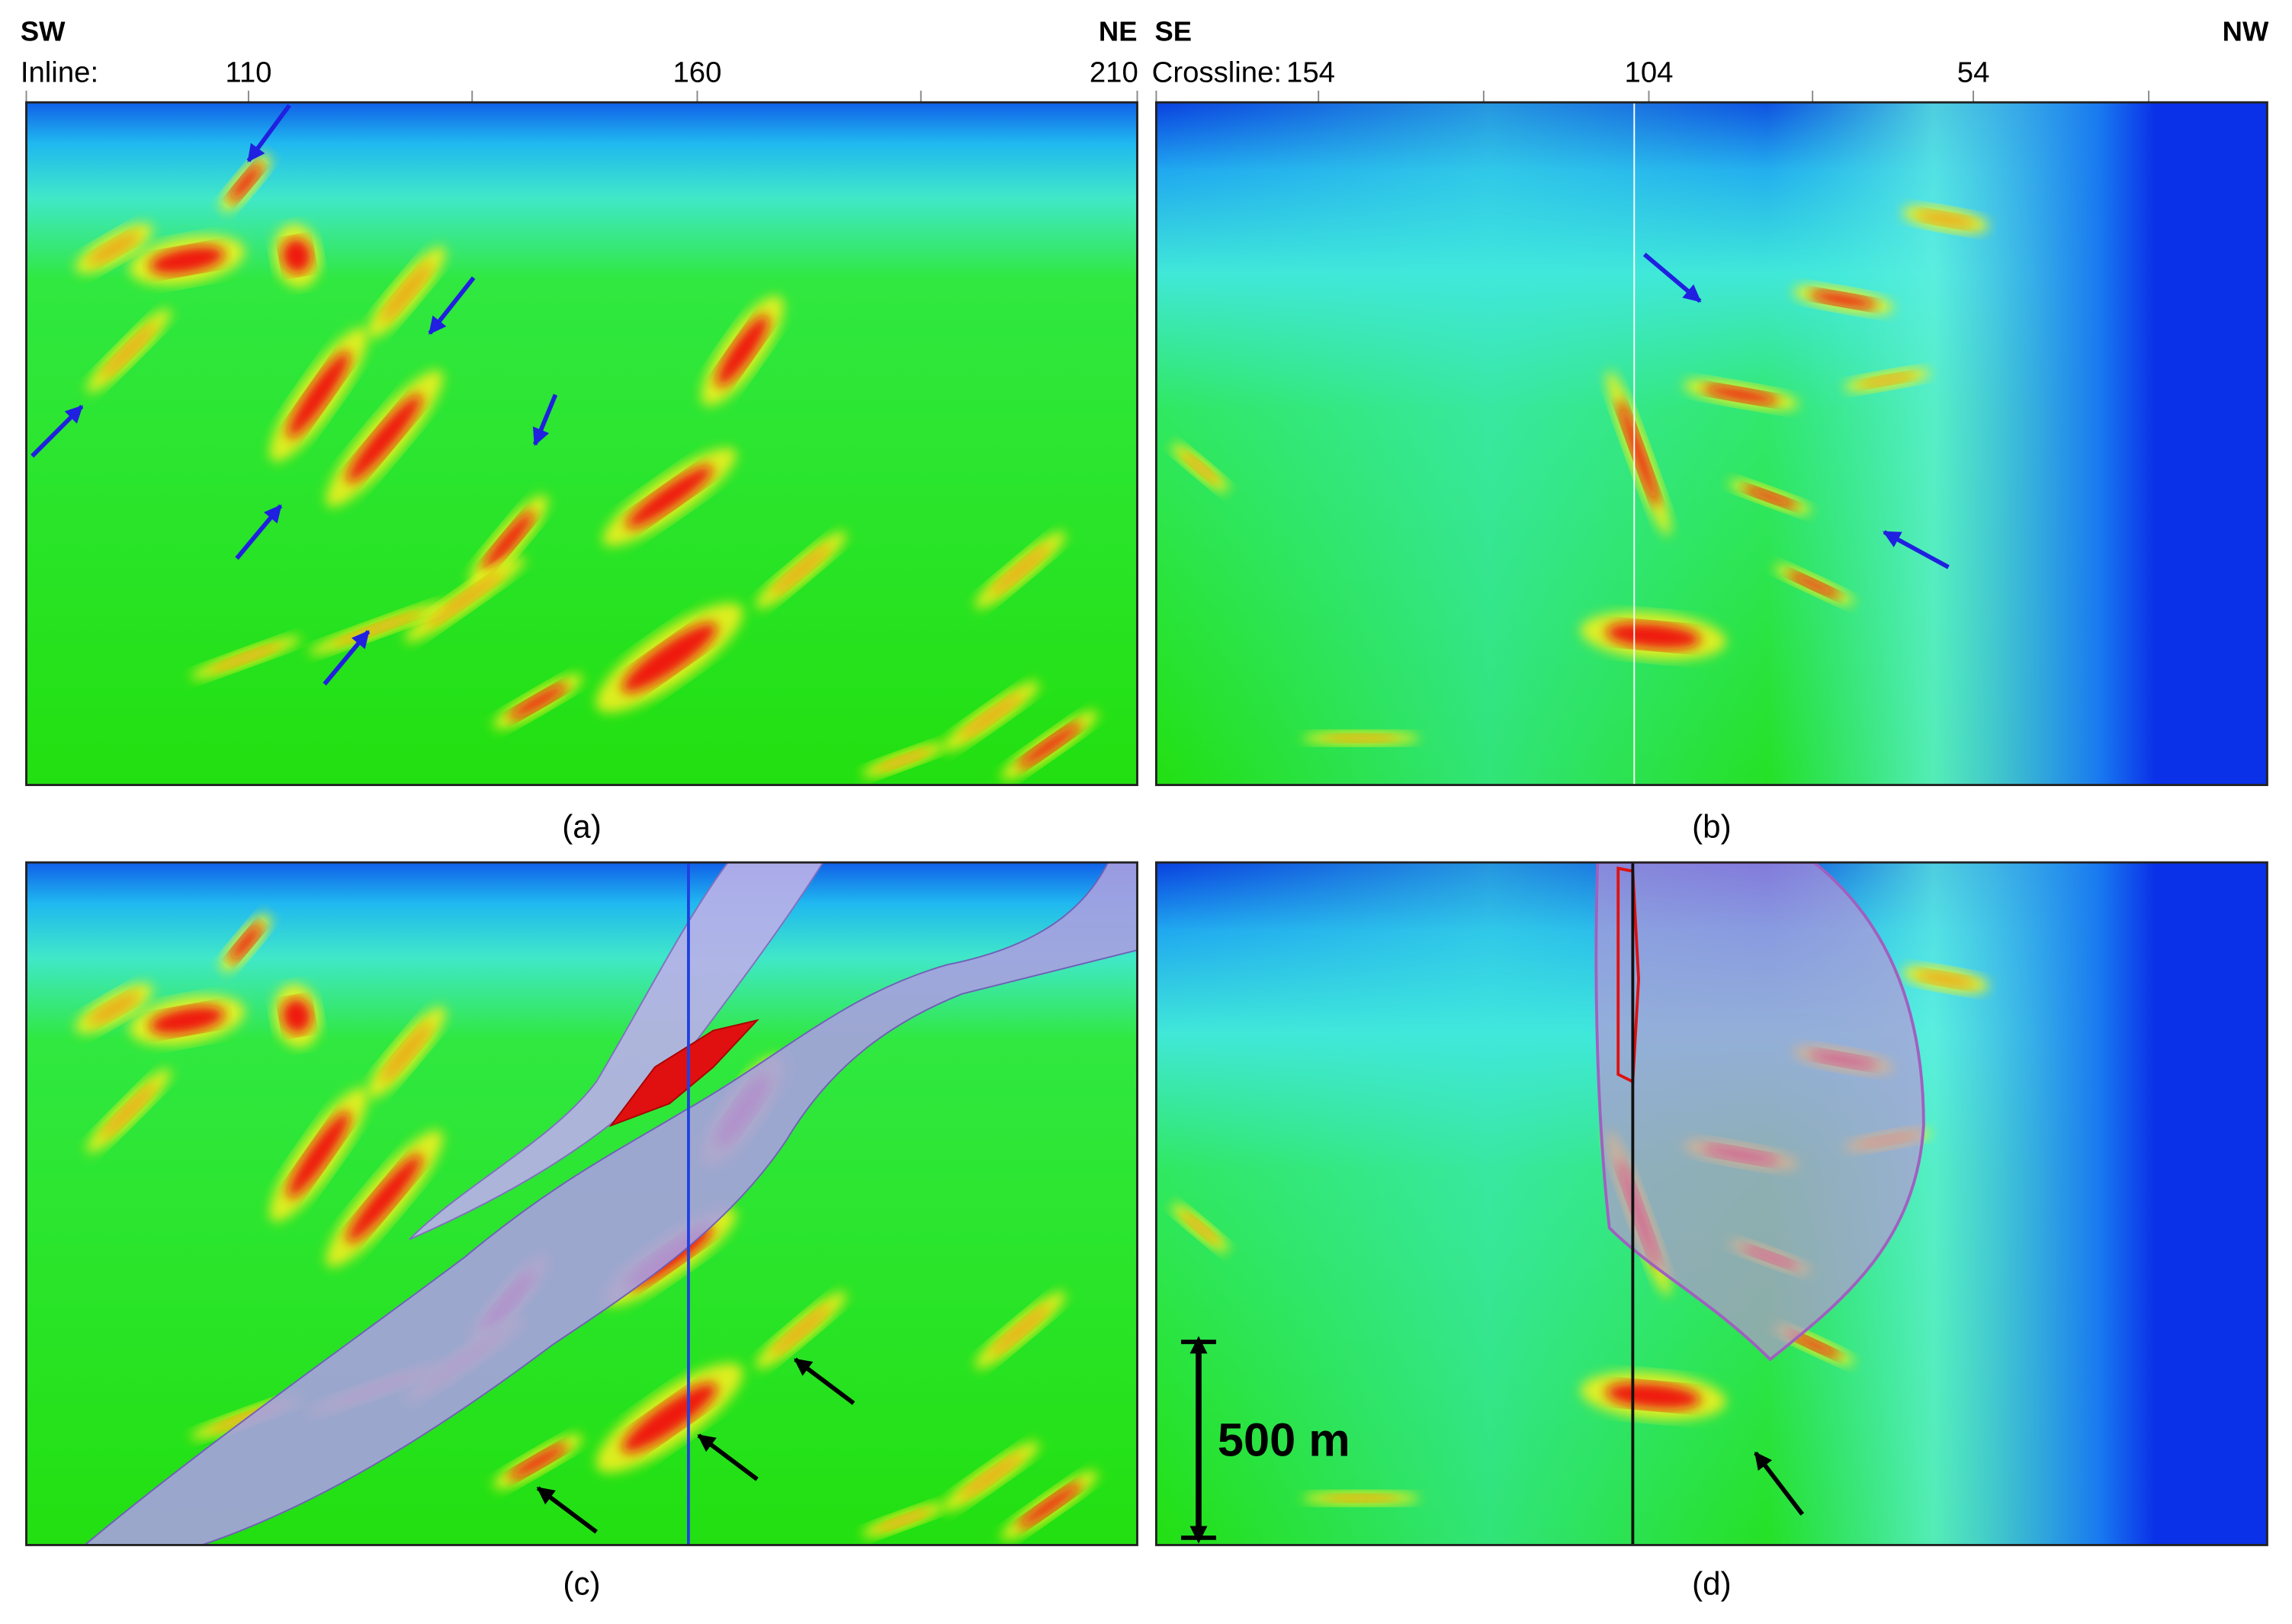 This screenshot has width=2292, height=1624. I want to click on direction: SE, so click(1174, 31).